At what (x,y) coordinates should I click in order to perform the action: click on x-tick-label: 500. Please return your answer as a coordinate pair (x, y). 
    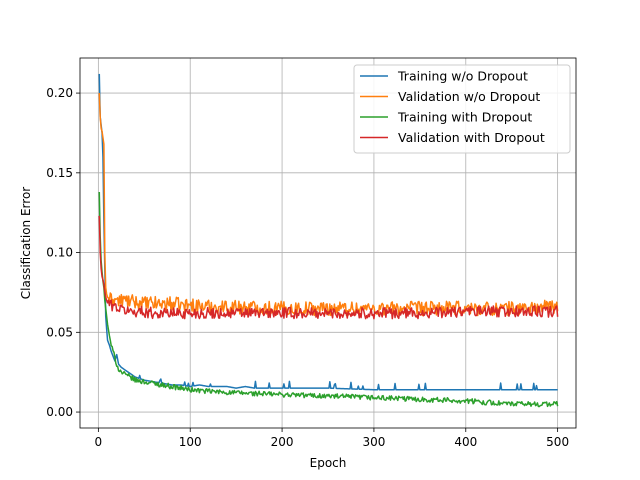
    Looking at the image, I should click on (557, 442).